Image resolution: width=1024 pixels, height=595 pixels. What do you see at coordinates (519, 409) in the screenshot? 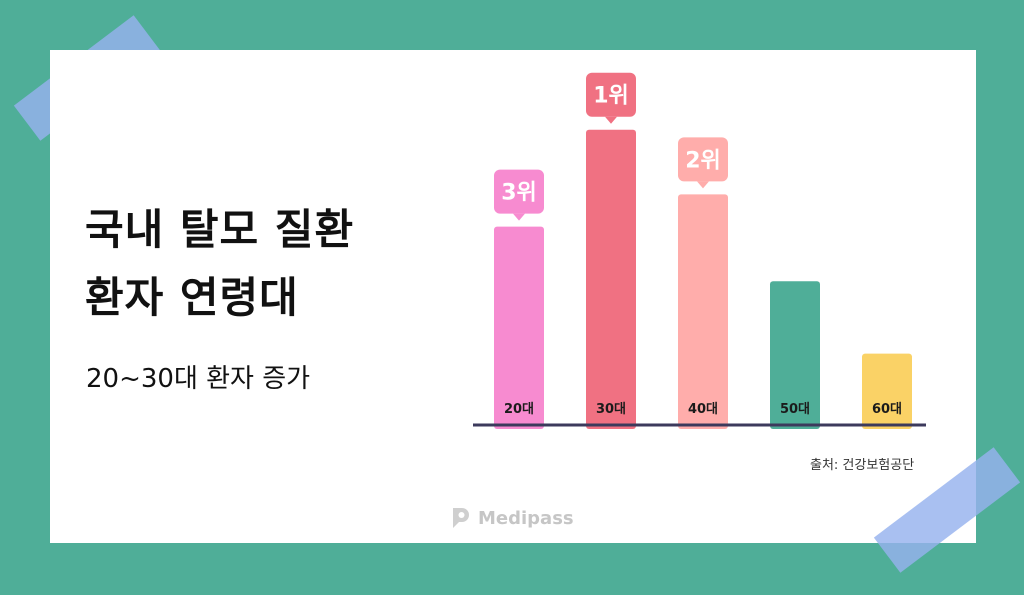
I see `x-tick-label: 20대` at bounding box center [519, 409].